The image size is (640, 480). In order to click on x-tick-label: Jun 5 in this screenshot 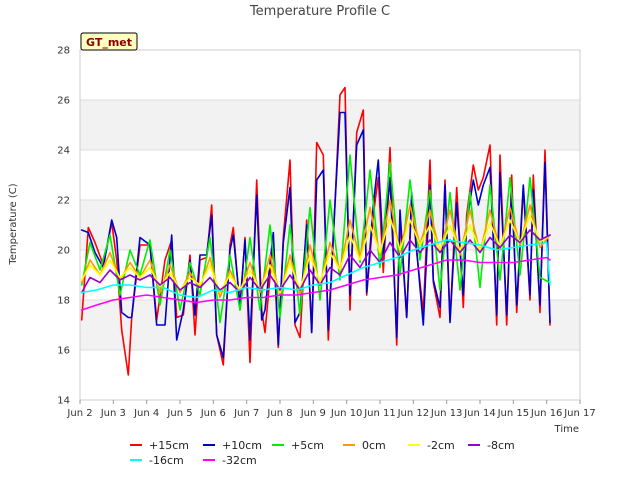, I will do `click(179, 413)`.